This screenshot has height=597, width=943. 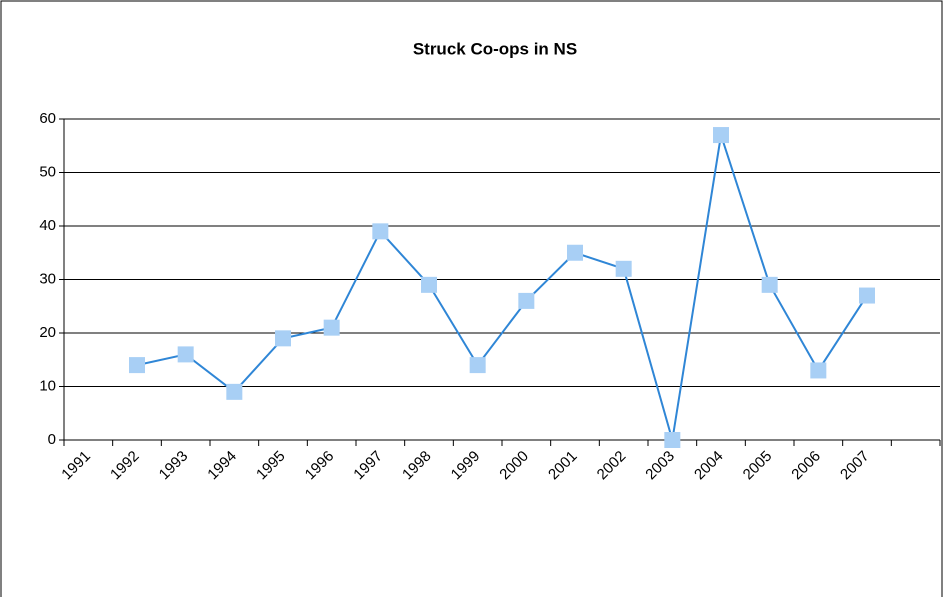 What do you see at coordinates (47, 332) in the screenshot?
I see `y-tick-label: 20` at bounding box center [47, 332].